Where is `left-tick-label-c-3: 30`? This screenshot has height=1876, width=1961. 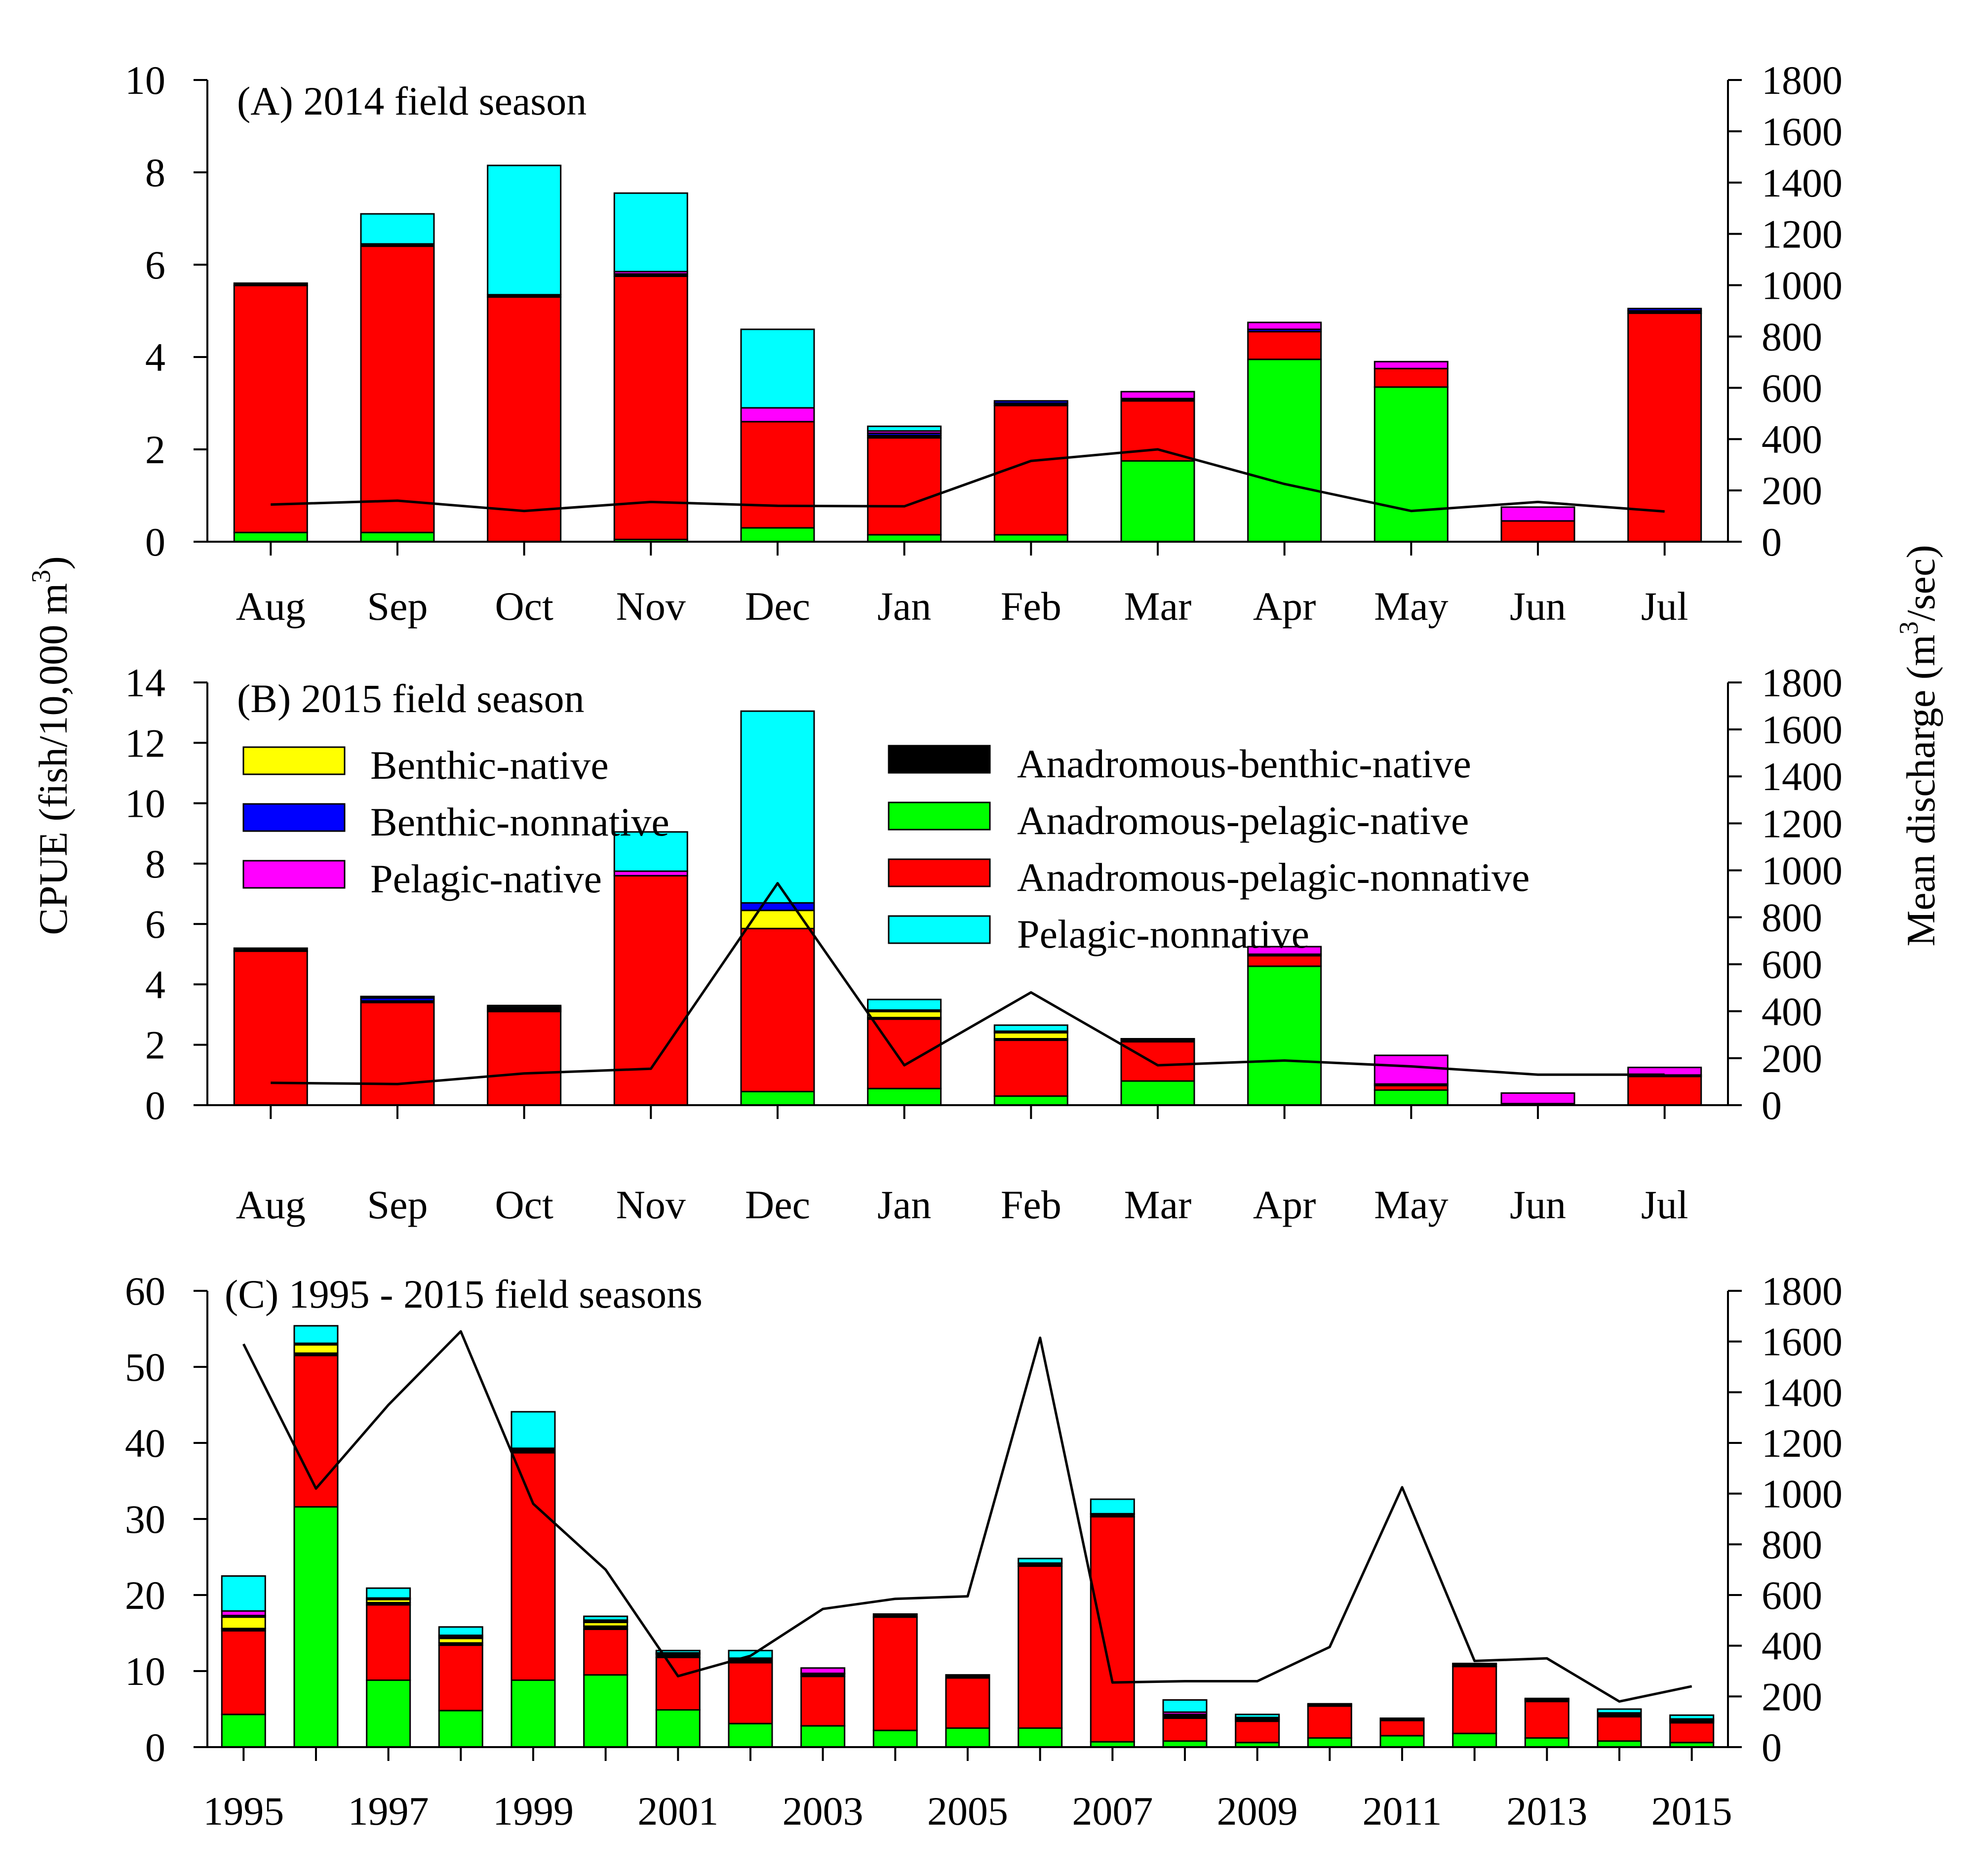
left-tick-label-c-3: 30 is located at coordinates (145, 1519).